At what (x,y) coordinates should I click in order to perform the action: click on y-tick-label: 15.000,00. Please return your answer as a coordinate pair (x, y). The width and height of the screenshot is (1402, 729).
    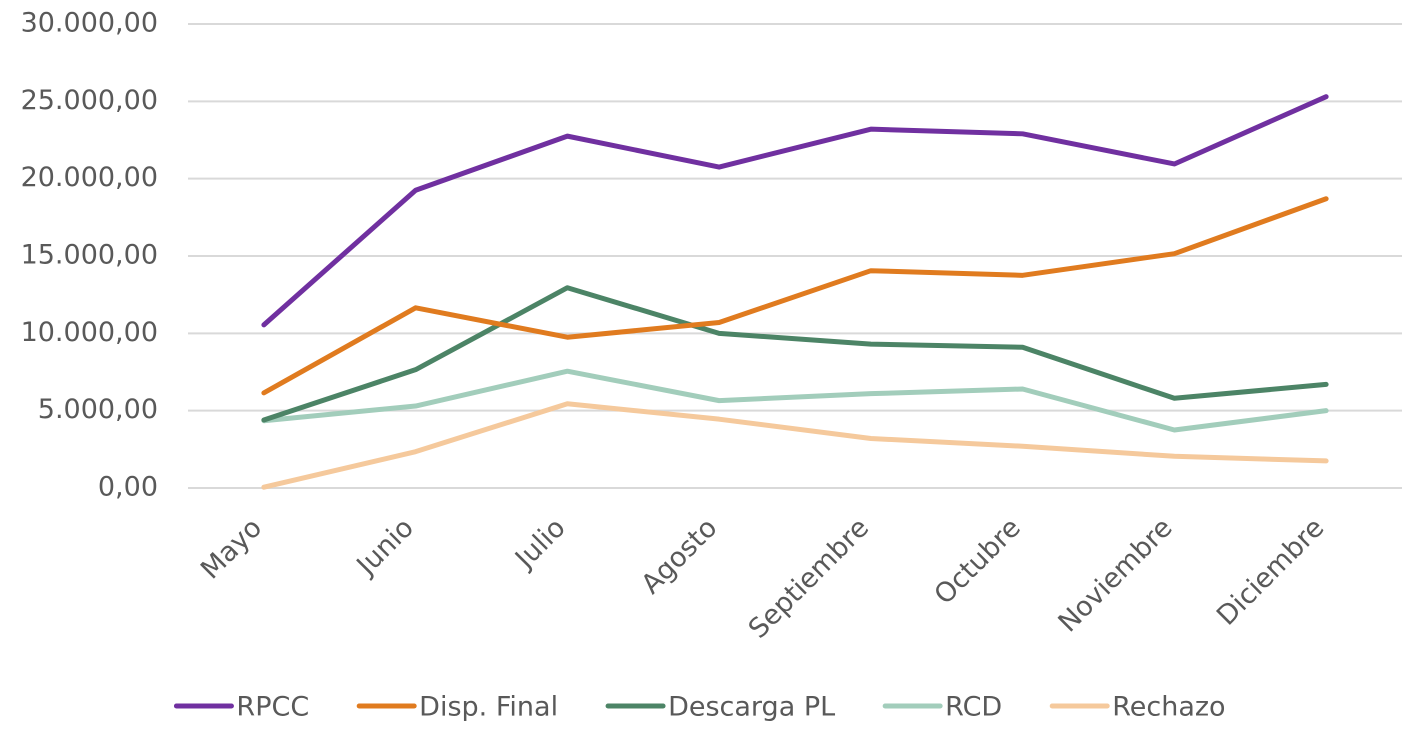
    Looking at the image, I should click on (89, 255).